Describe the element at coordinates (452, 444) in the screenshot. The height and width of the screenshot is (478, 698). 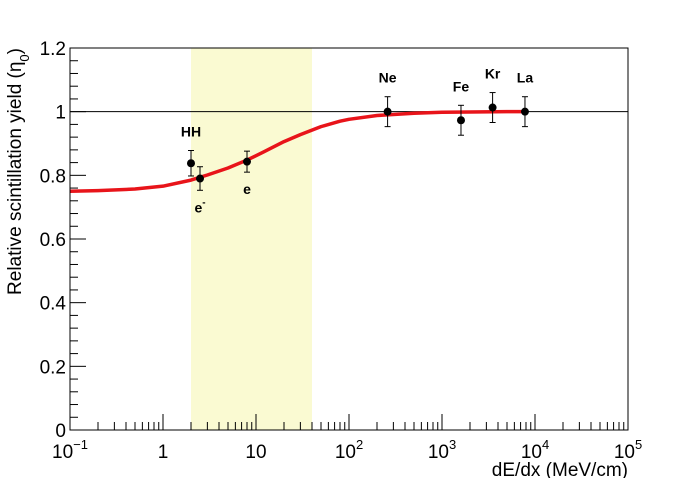
I see `x-tick-label-exponent: 3` at that location.